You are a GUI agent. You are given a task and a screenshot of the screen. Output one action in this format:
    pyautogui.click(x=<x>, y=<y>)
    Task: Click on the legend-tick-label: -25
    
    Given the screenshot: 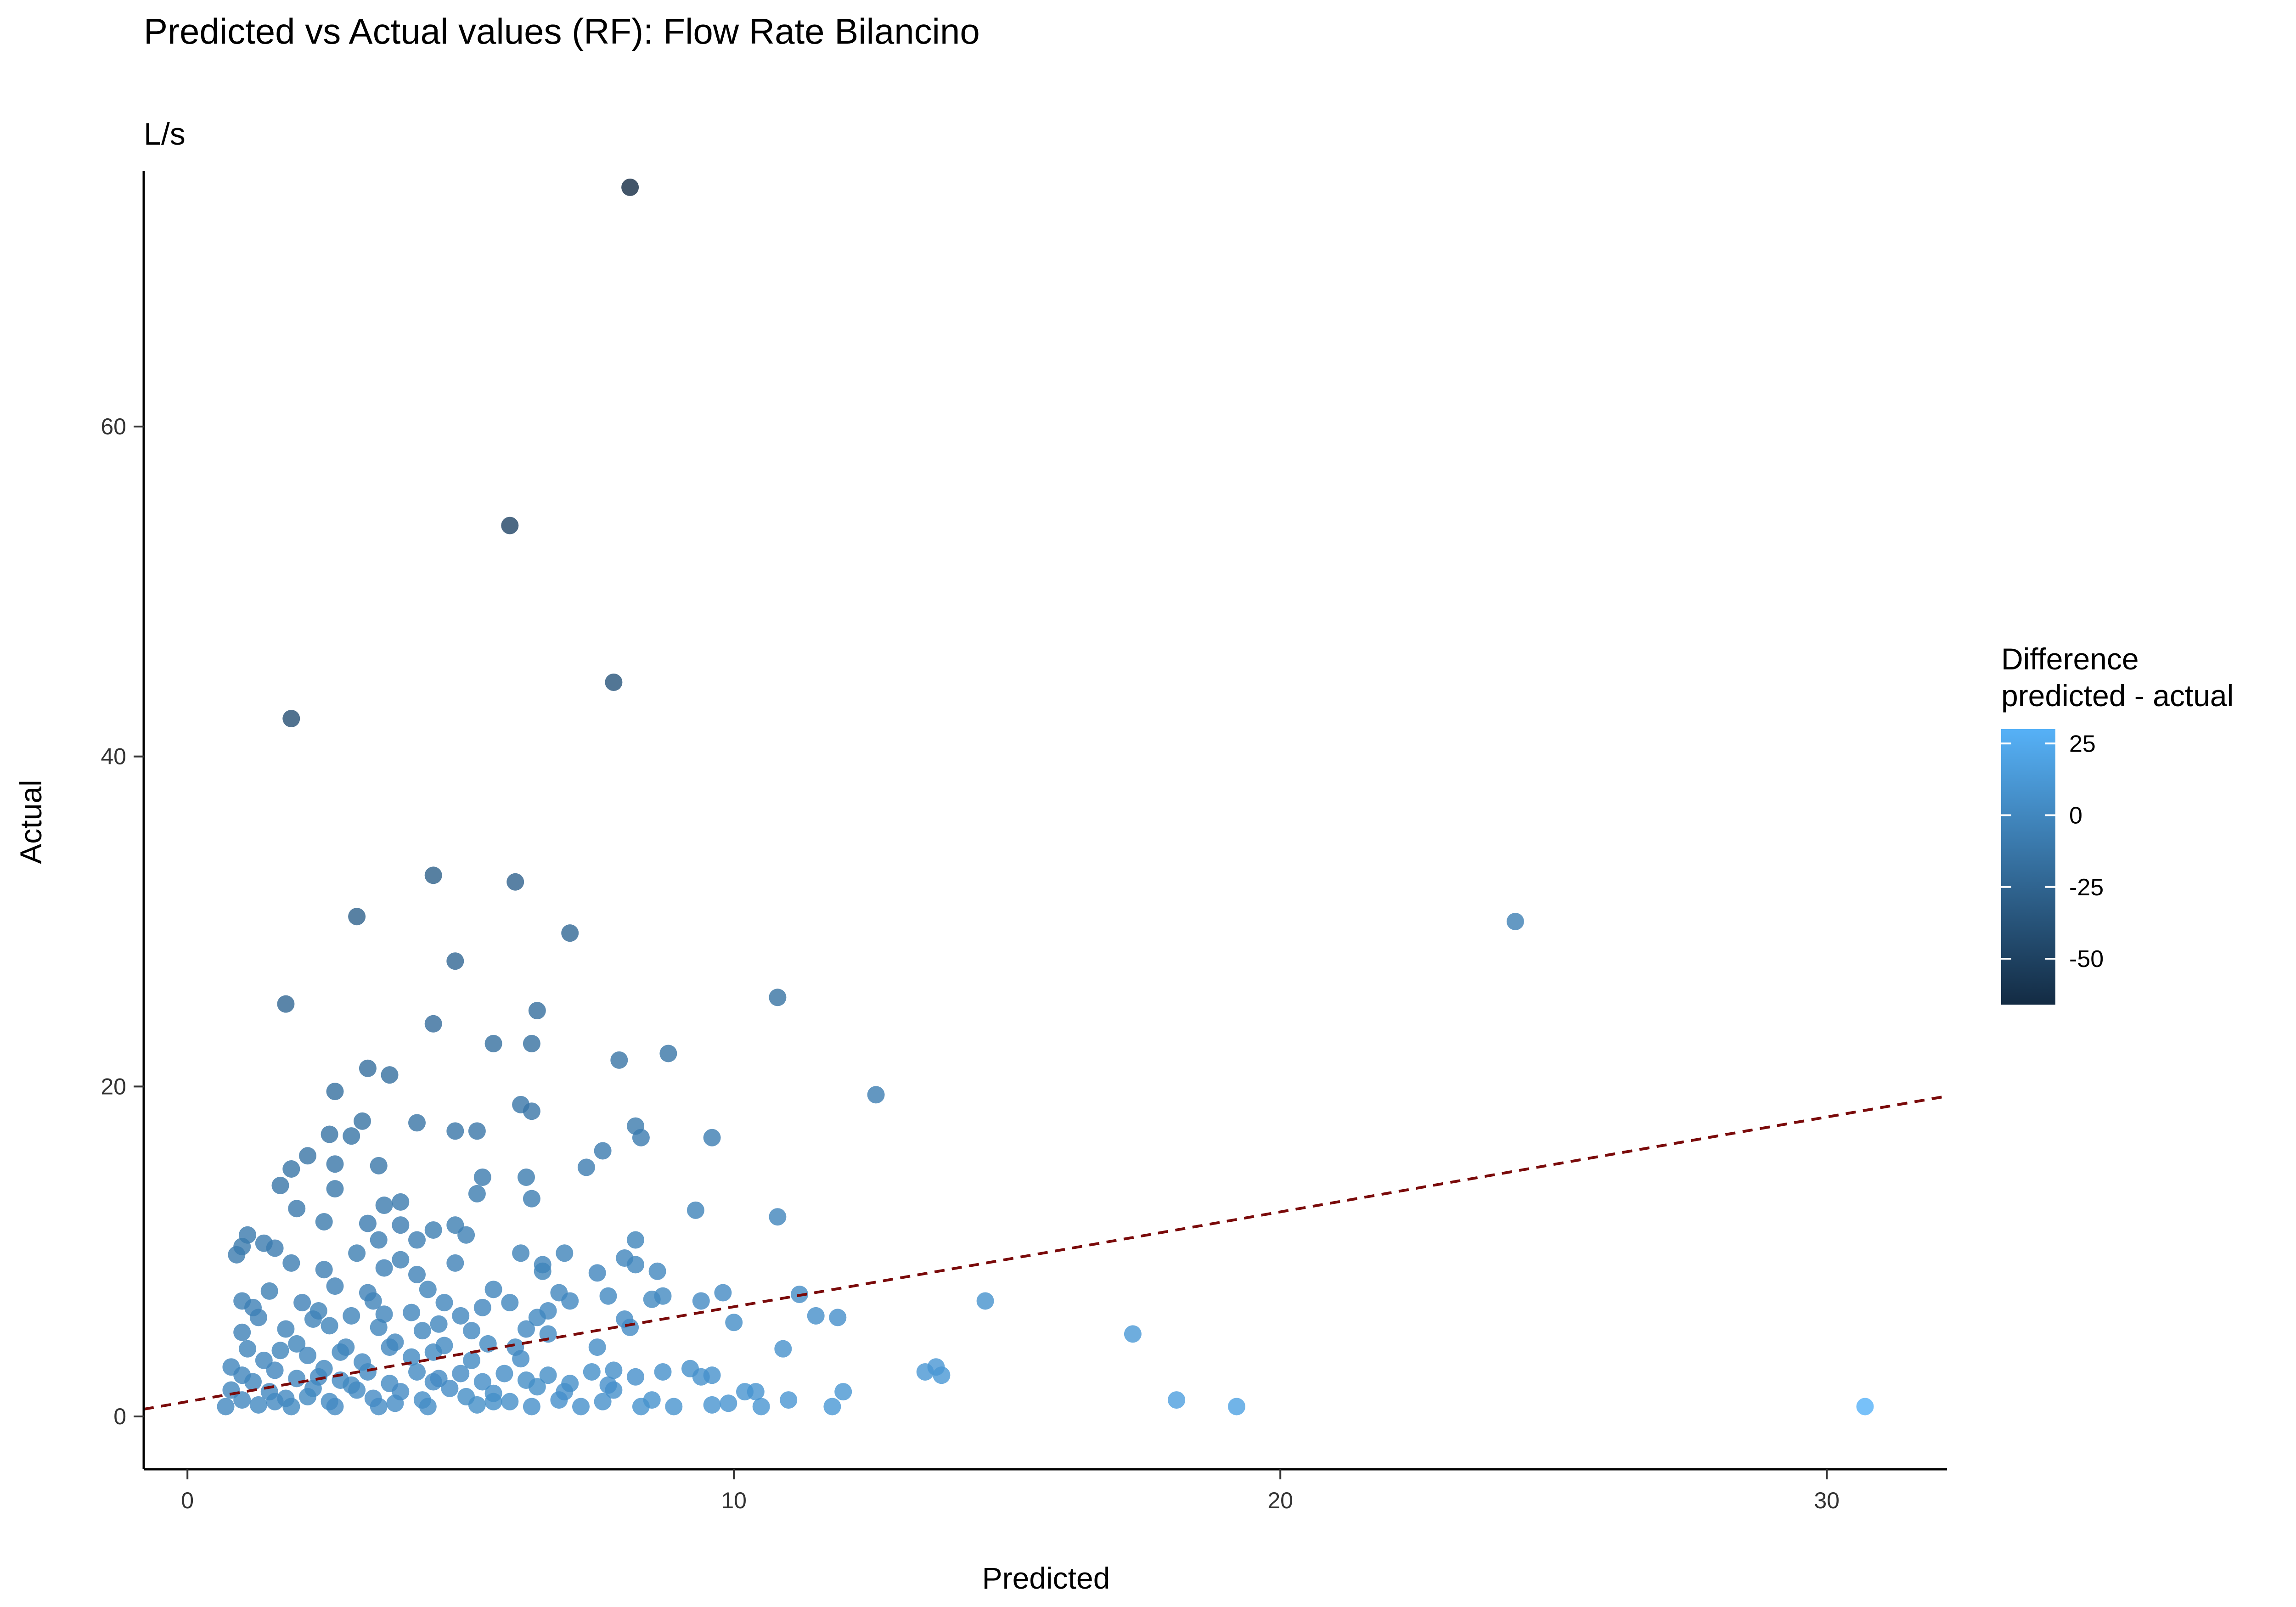 What is the action you would take?
    pyautogui.click(x=2086, y=887)
    